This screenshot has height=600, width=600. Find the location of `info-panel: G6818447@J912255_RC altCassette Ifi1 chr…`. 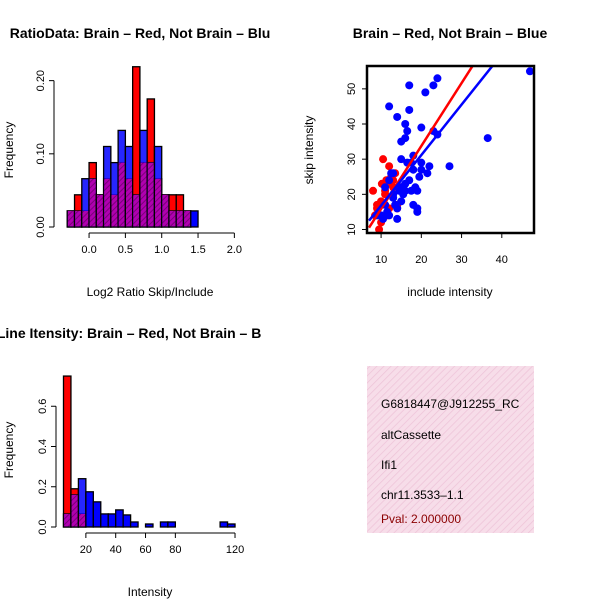

info-panel: G6818447@J912255_RC altCassette Ifi1 chr… is located at coordinates (450, 449).